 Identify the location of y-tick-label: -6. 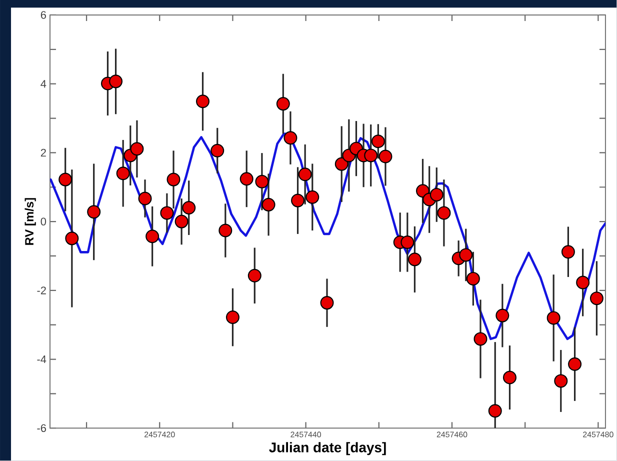
(41, 428).